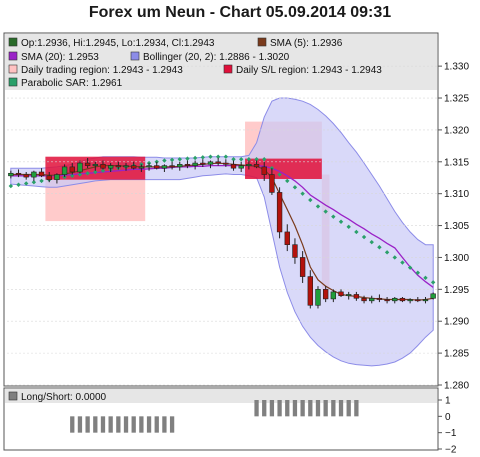  Describe the element at coordinates (451, 433) in the screenshot. I see `longshort-tick-label: −1` at that location.